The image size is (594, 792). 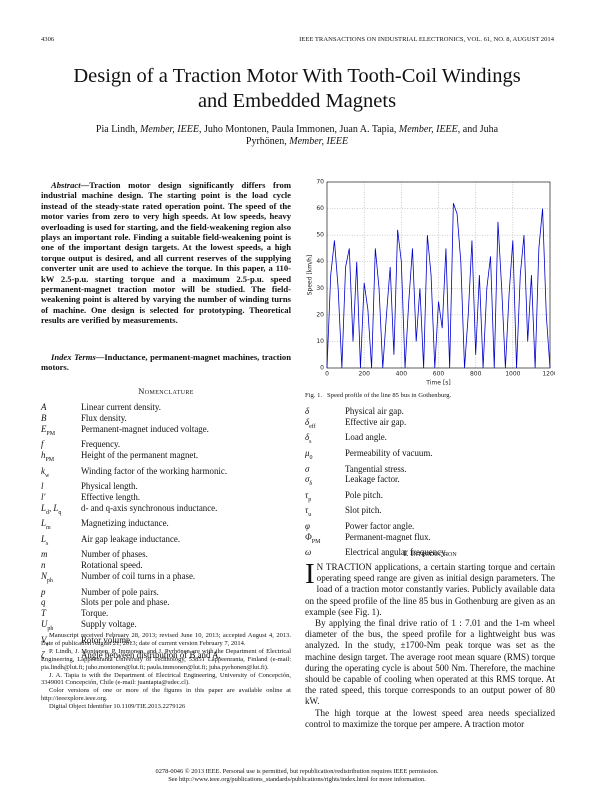 What do you see at coordinates (376, 468) in the screenshot?
I see `description: Tangential stress.` at bounding box center [376, 468].